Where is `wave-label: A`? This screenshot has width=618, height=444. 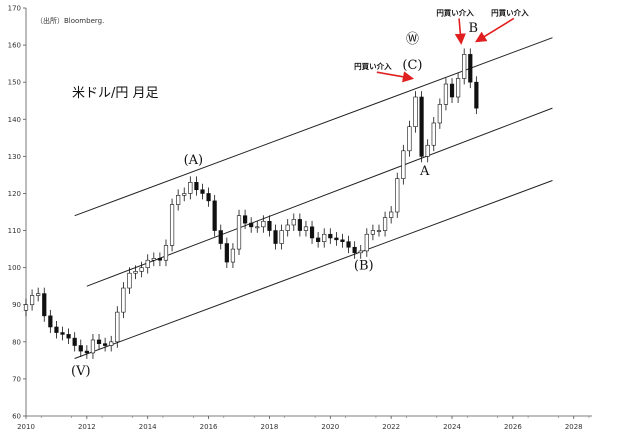
wave-label: A is located at coordinates (424, 171).